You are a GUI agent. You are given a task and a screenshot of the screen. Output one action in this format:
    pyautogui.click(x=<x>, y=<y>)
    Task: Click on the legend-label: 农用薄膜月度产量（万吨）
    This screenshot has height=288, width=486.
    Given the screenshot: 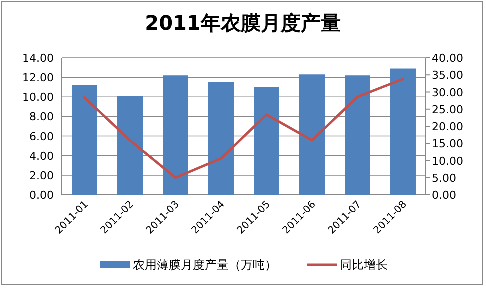 What is the action you would take?
    pyautogui.click(x=205, y=265)
    